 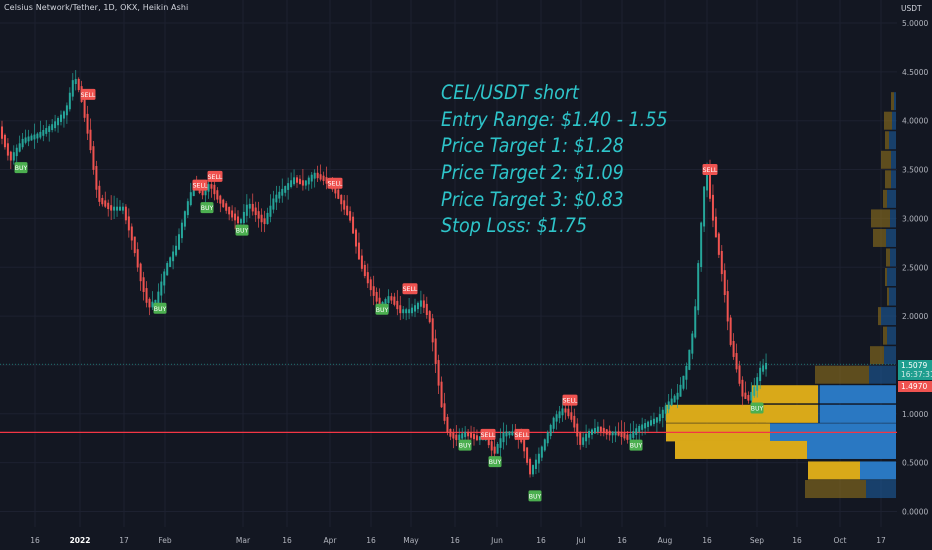 What do you see at coordinates (411, 540) in the screenshot?
I see `time-axis-label: May` at bounding box center [411, 540].